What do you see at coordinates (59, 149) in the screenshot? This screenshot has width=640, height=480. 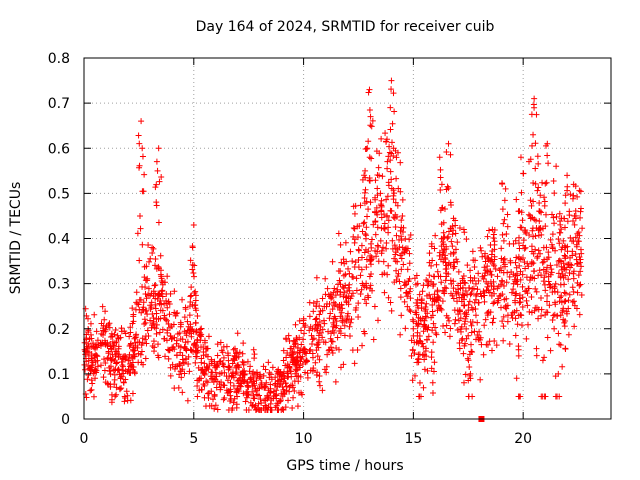 I see `y-tick-label: 0.6` at bounding box center [59, 149].